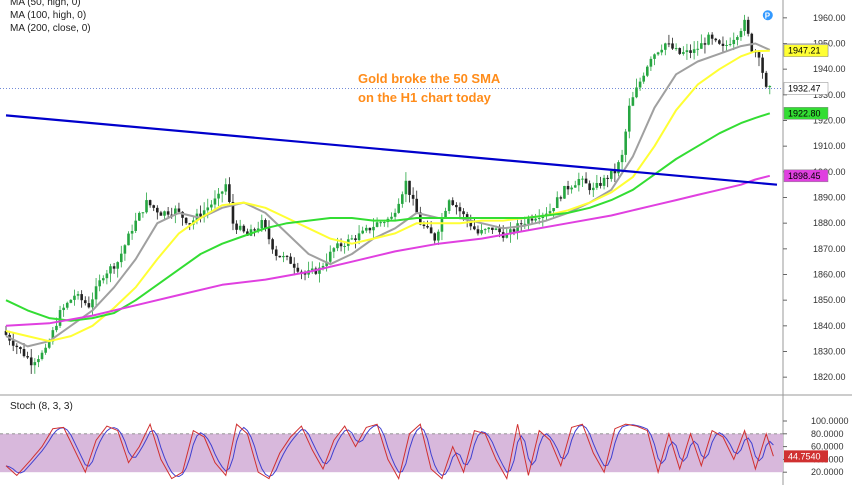  Describe the element at coordinates (829, 249) in the screenshot. I see `y-tick-label: 1870.00` at that location.